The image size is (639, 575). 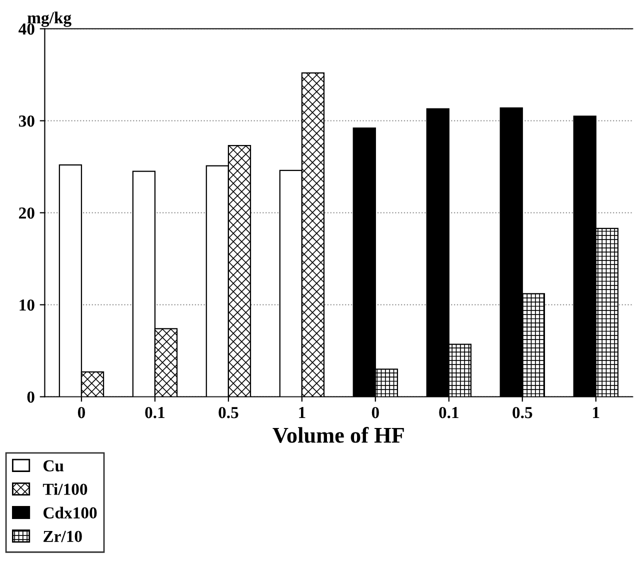 I want to click on legend-label: Cdx100, so click(x=70, y=512).